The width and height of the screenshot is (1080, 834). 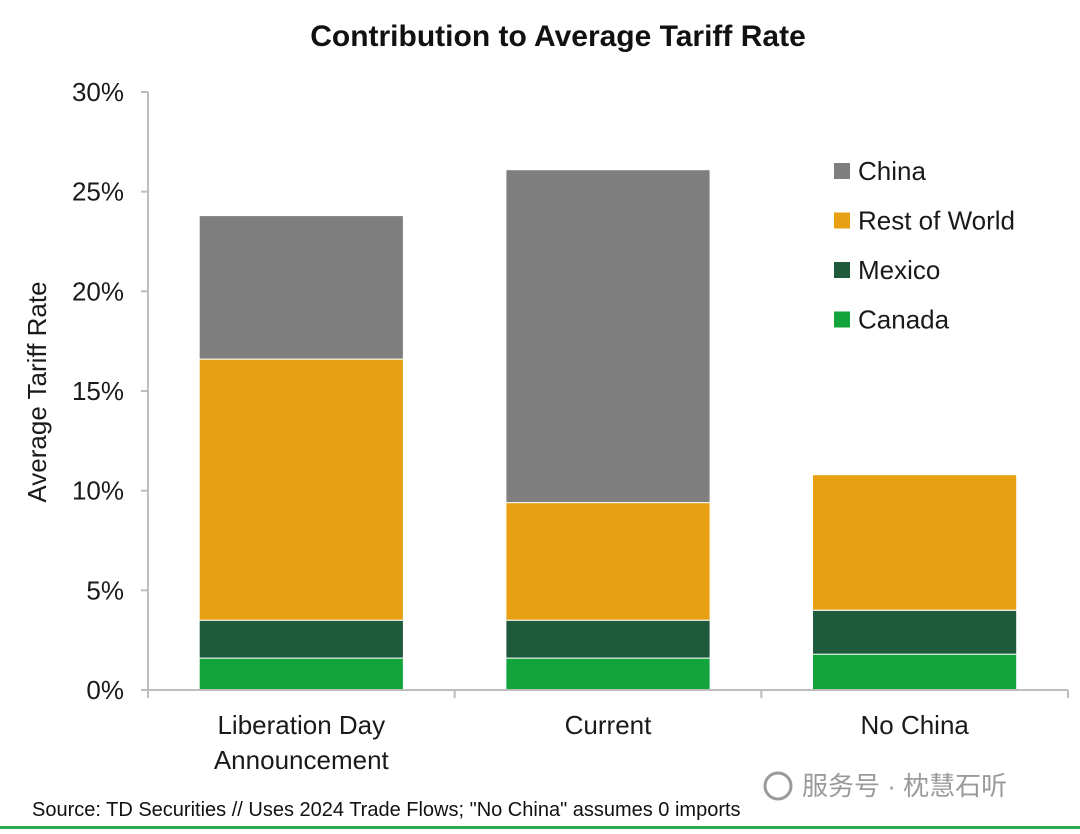 What do you see at coordinates (842, 220) in the screenshot?
I see `legend-swatch-rest-of-world` at bounding box center [842, 220].